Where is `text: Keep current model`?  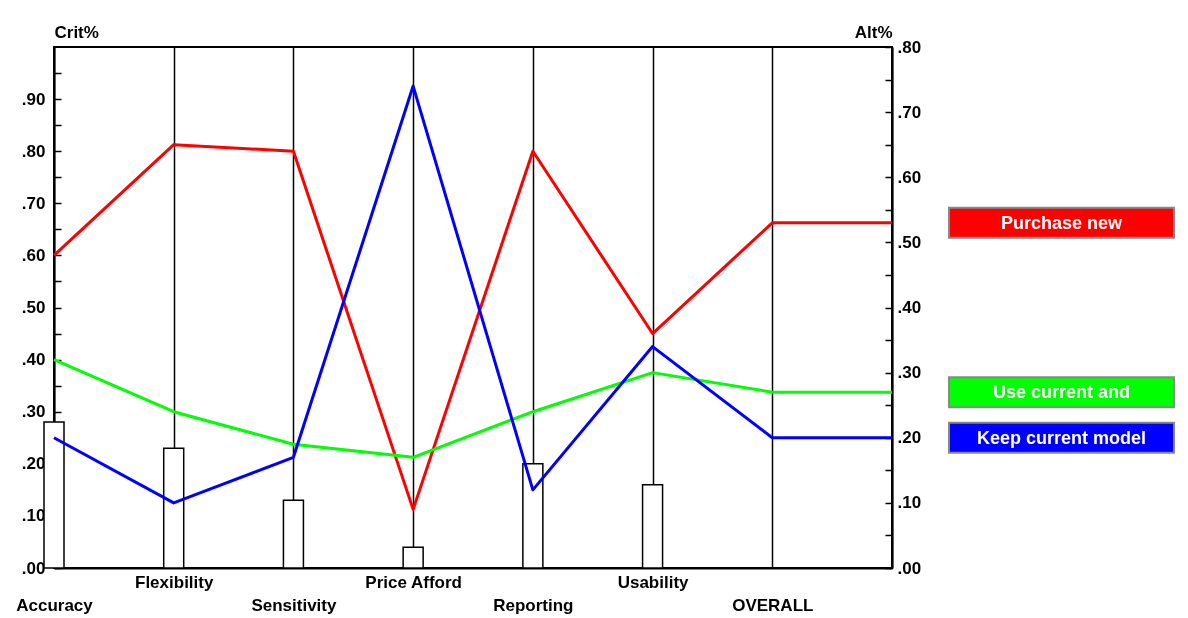
text: Keep current model is located at coordinates (1061, 437).